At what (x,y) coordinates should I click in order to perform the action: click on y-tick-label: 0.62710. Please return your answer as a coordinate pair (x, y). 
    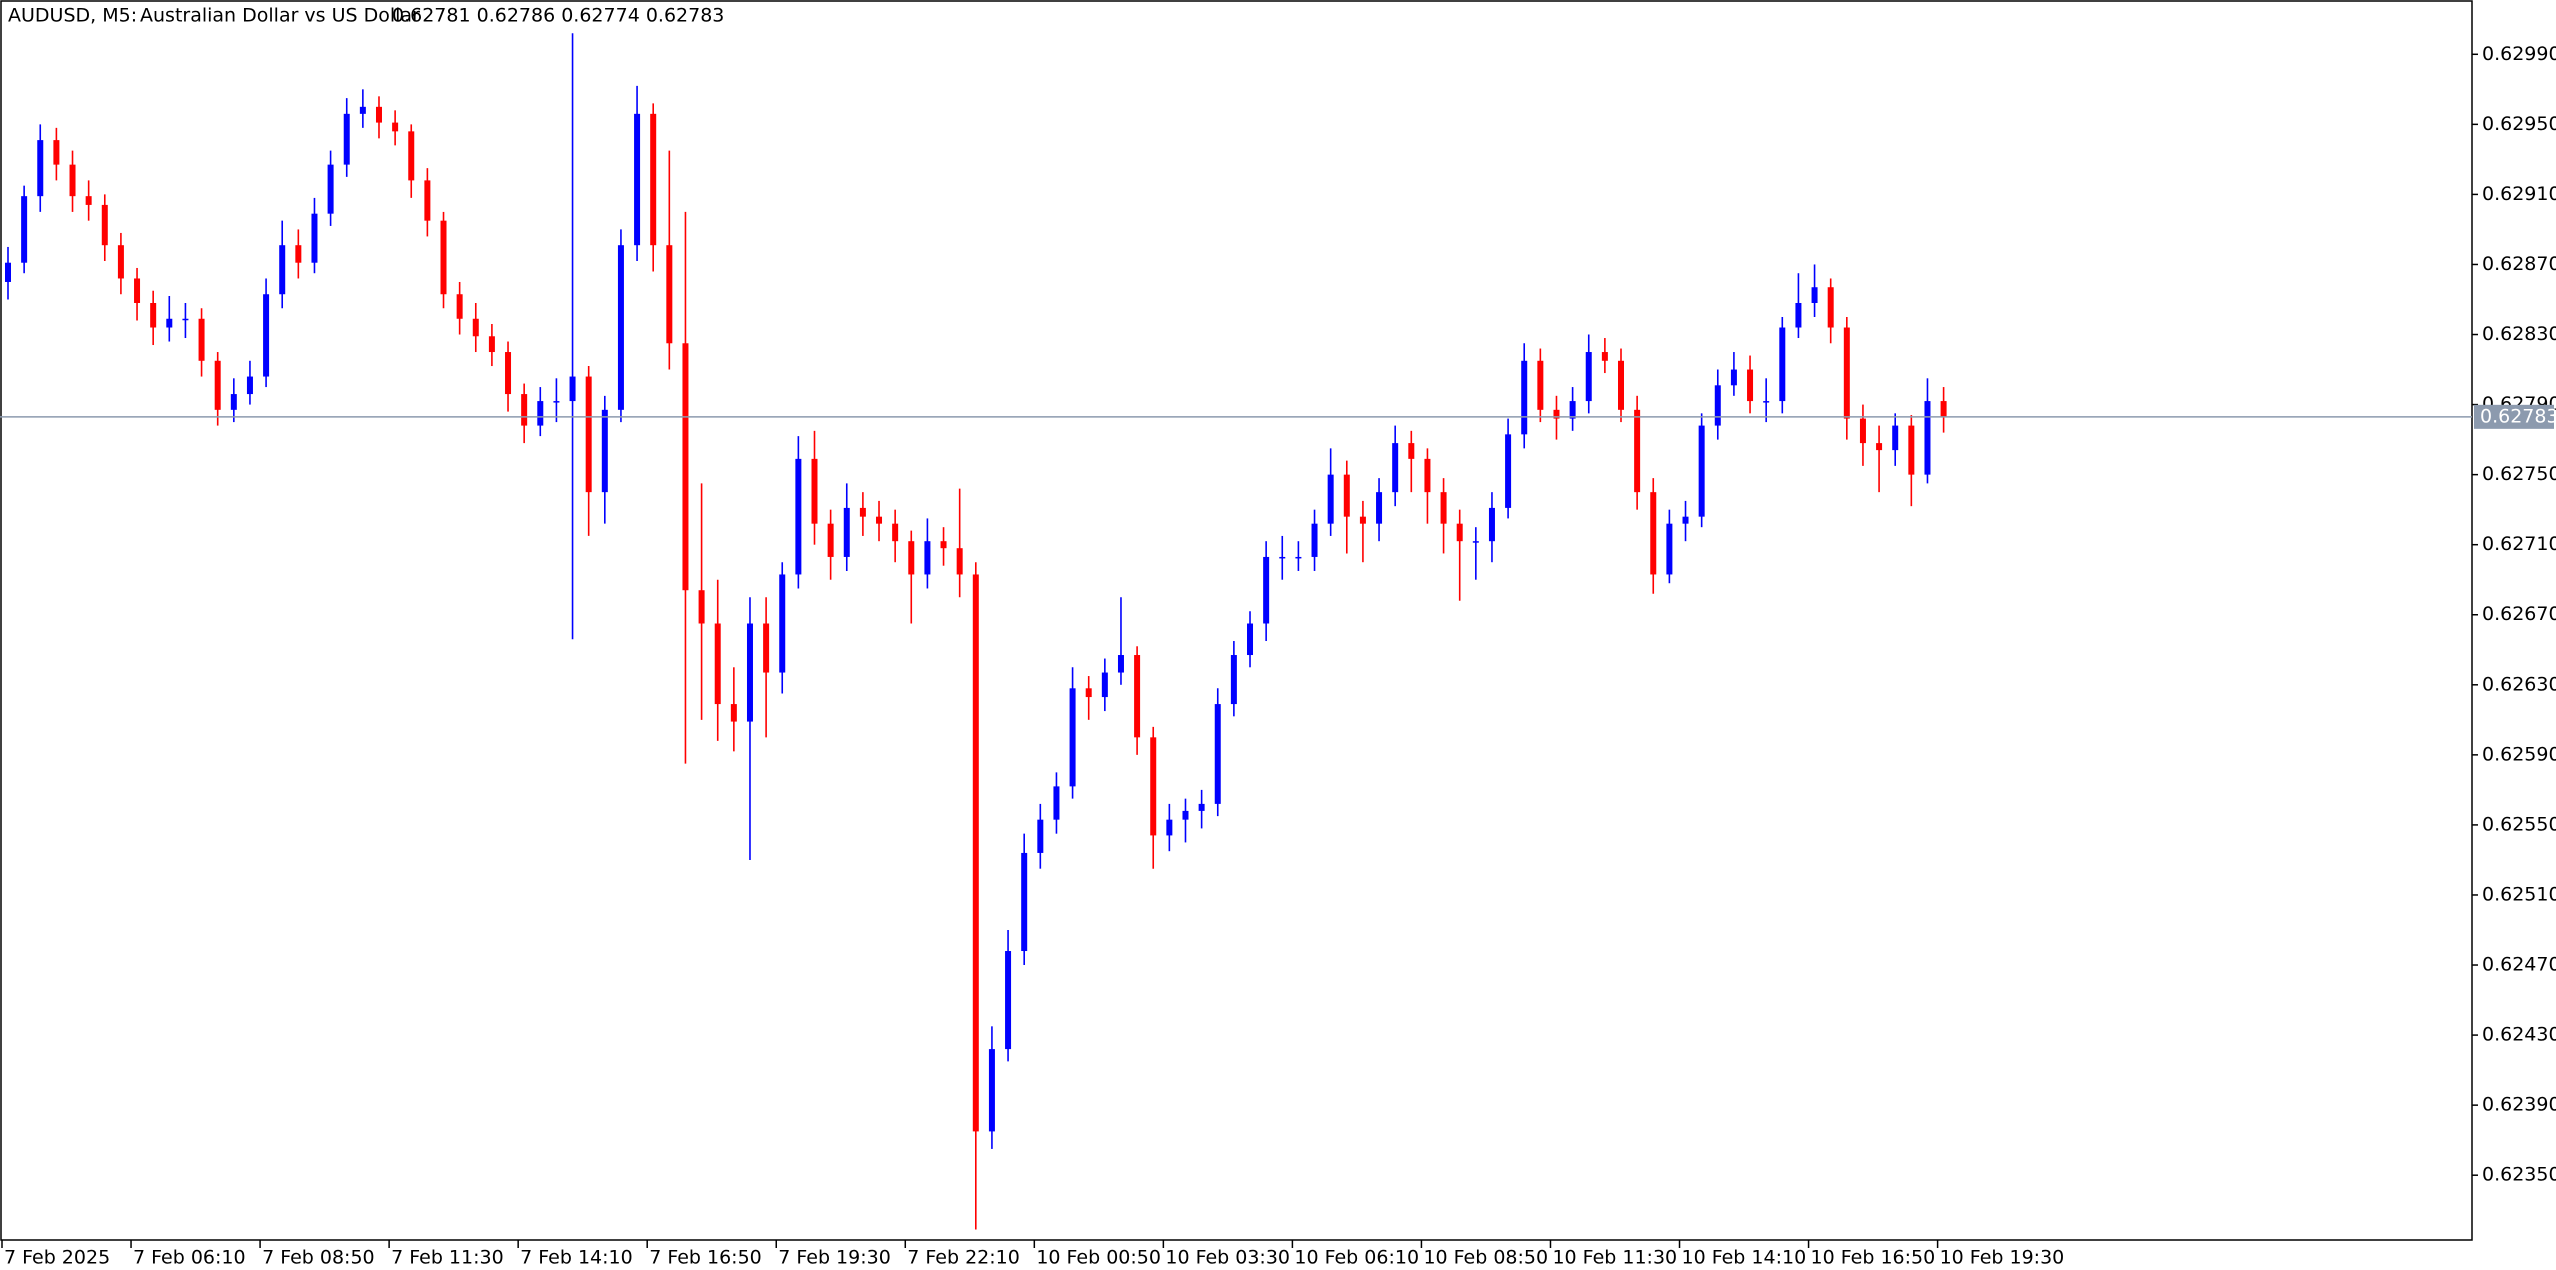
    Looking at the image, I should click on (2519, 544).